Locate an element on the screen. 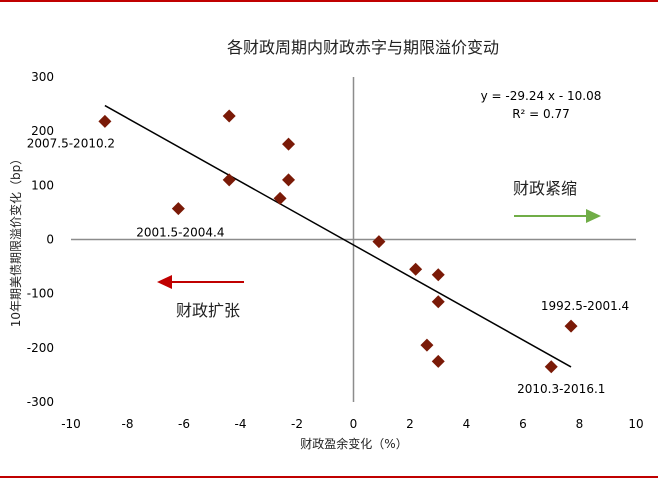 The height and width of the screenshot is (480, 658). point-label: 1992.5-2001.4 is located at coordinates (585, 306).